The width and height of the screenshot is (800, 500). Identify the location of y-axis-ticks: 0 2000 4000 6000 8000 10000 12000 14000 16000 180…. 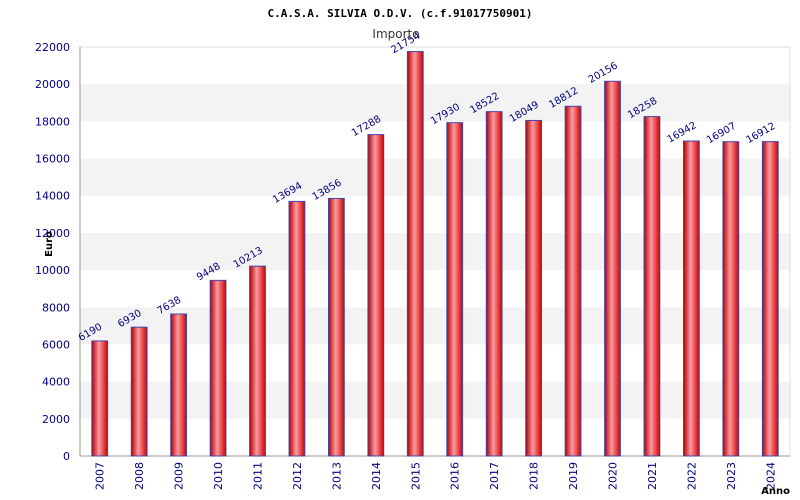
(52, 252).